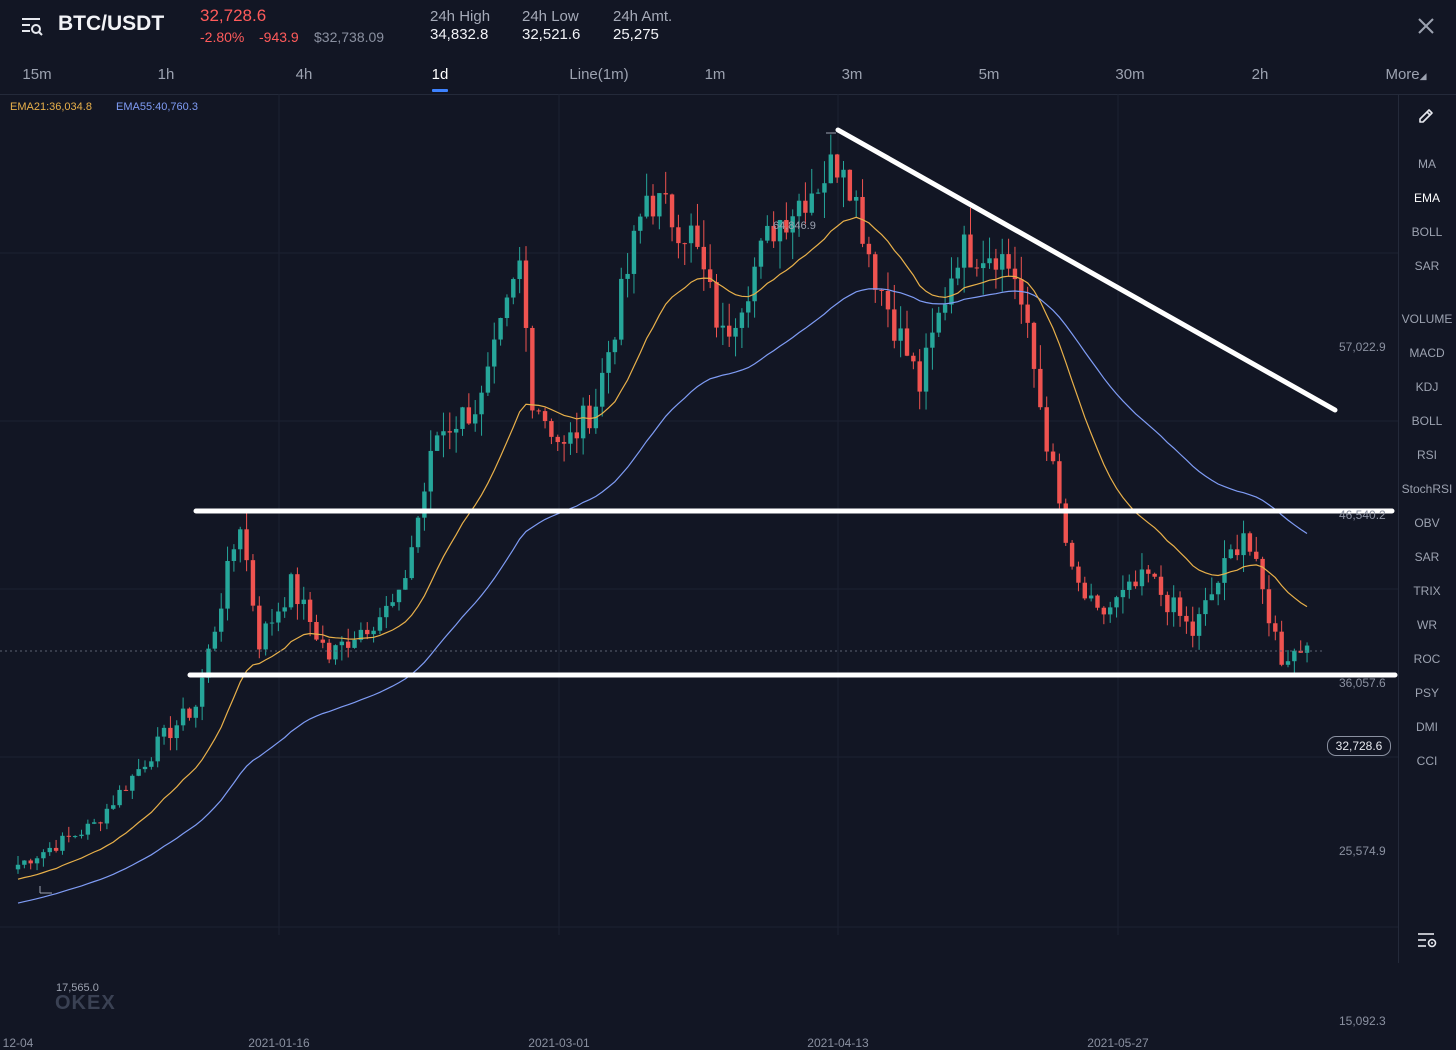  I want to click on tab-15m: 15m, so click(37, 74).